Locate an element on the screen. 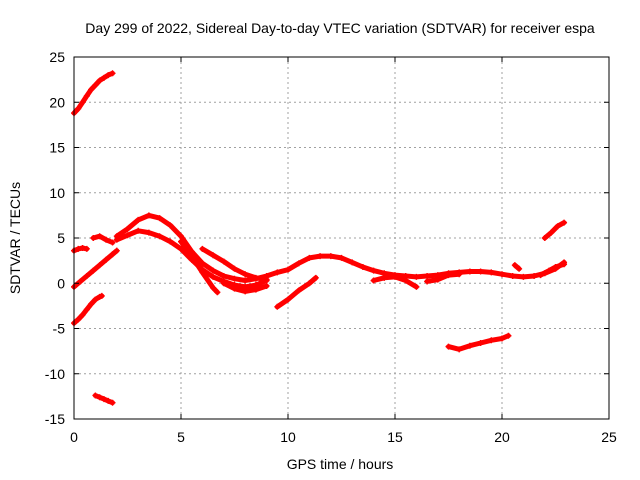  x-tick-label: 10 is located at coordinates (288, 437).